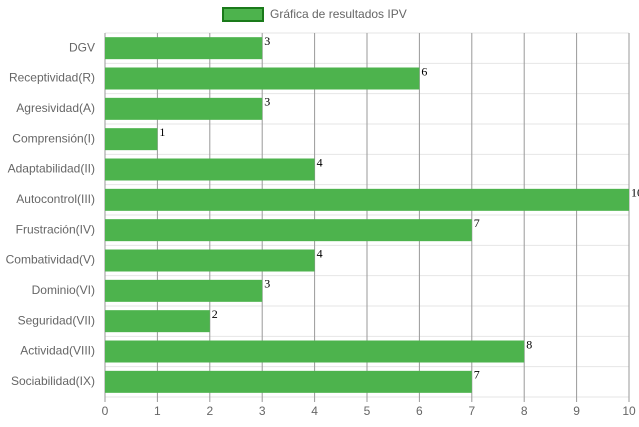  Describe the element at coordinates (55, 229) in the screenshot. I see `y-tick-label: Frustración(IV)` at that location.